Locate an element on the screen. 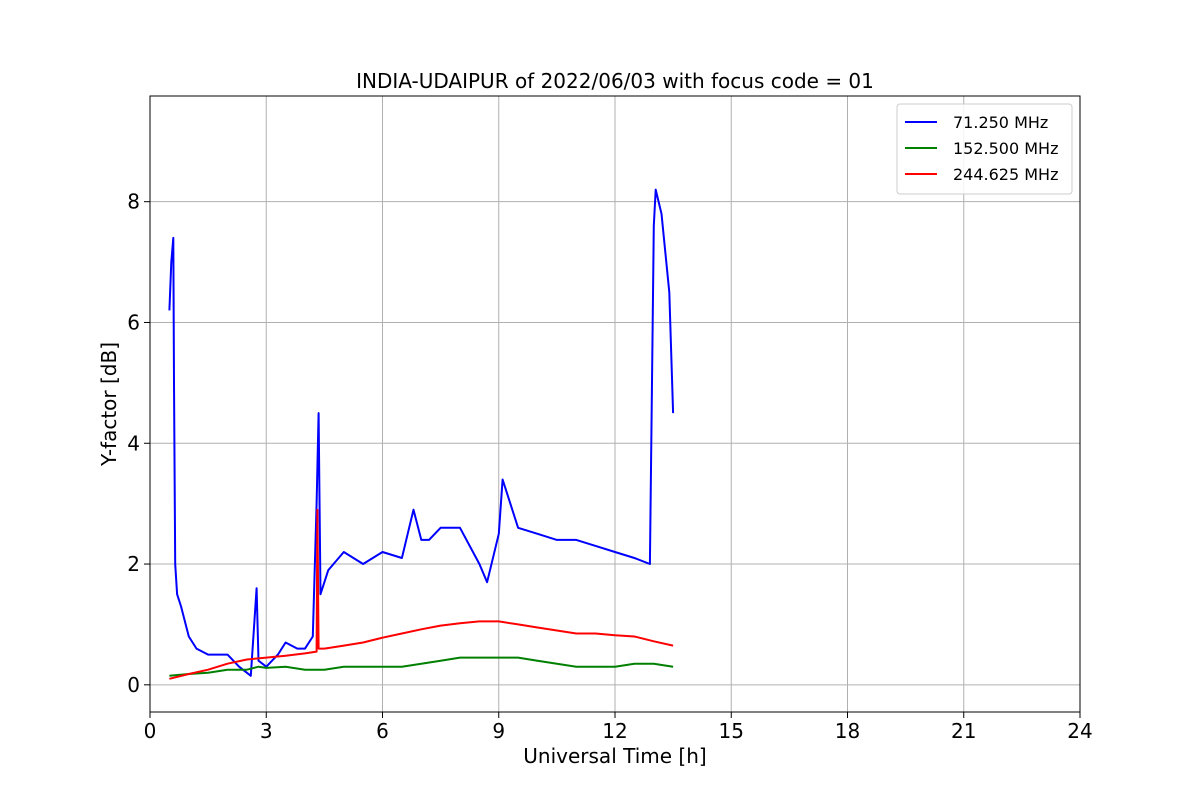 This screenshot has height=800, width=1200. legend-label: 152.500 MHz is located at coordinates (1005, 148).